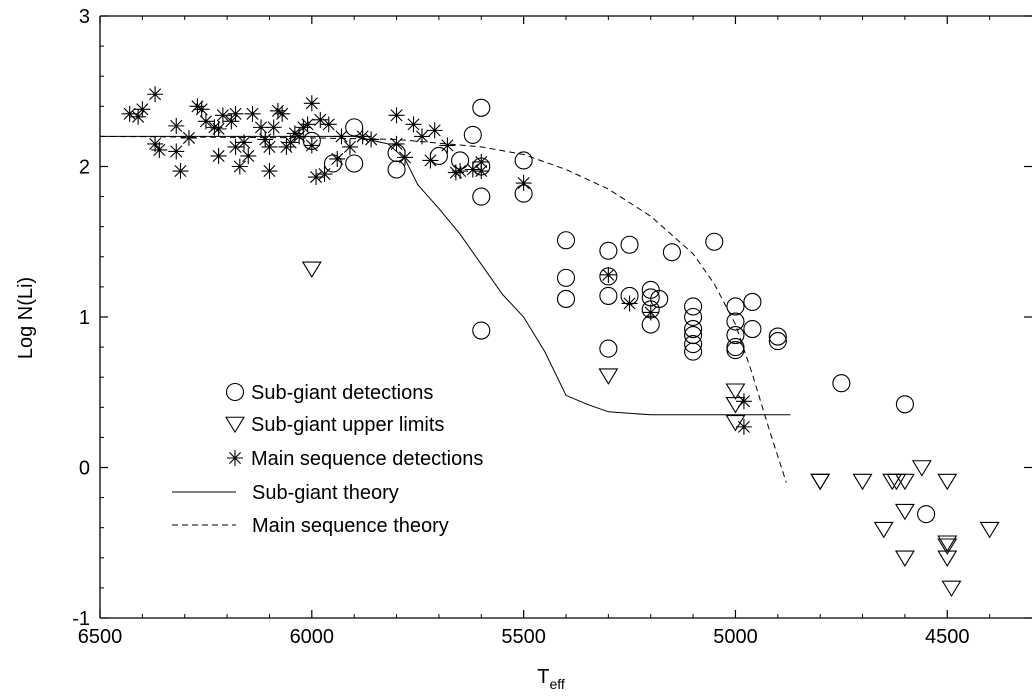 The image size is (1032, 698). I want to click on x-axis-label: Teff, so click(551, 679).